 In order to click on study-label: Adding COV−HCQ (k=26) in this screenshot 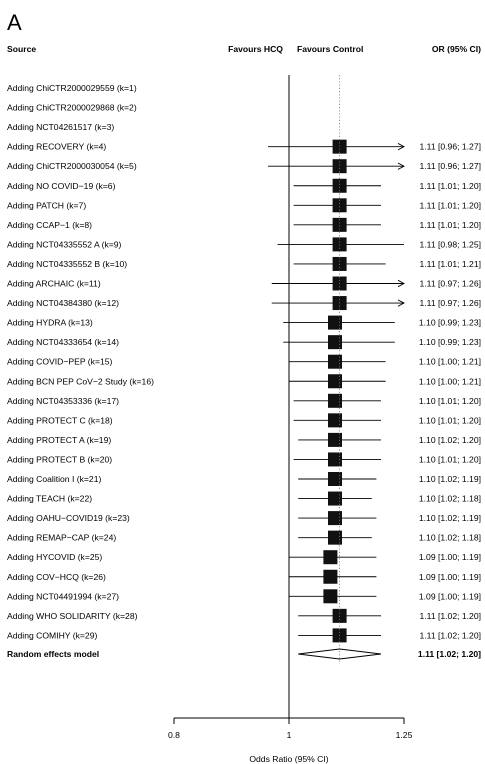, I will do `click(56, 577)`.